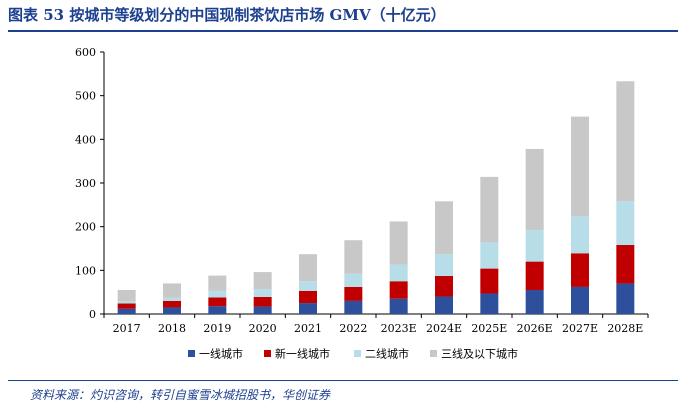 The image size is (686, 415). Describe the element at coordinates (398, 306) in the screenshot. I see `bar-segment-1-2023E` at that location.